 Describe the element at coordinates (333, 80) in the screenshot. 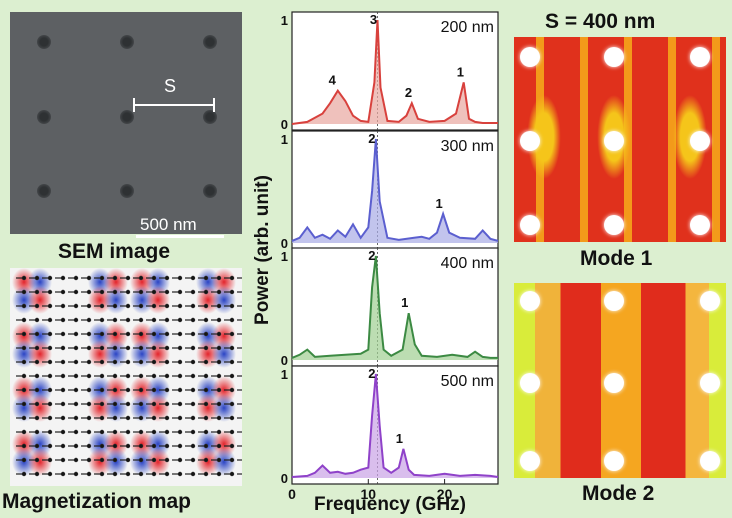

I see `peak-label: 4` at that location.